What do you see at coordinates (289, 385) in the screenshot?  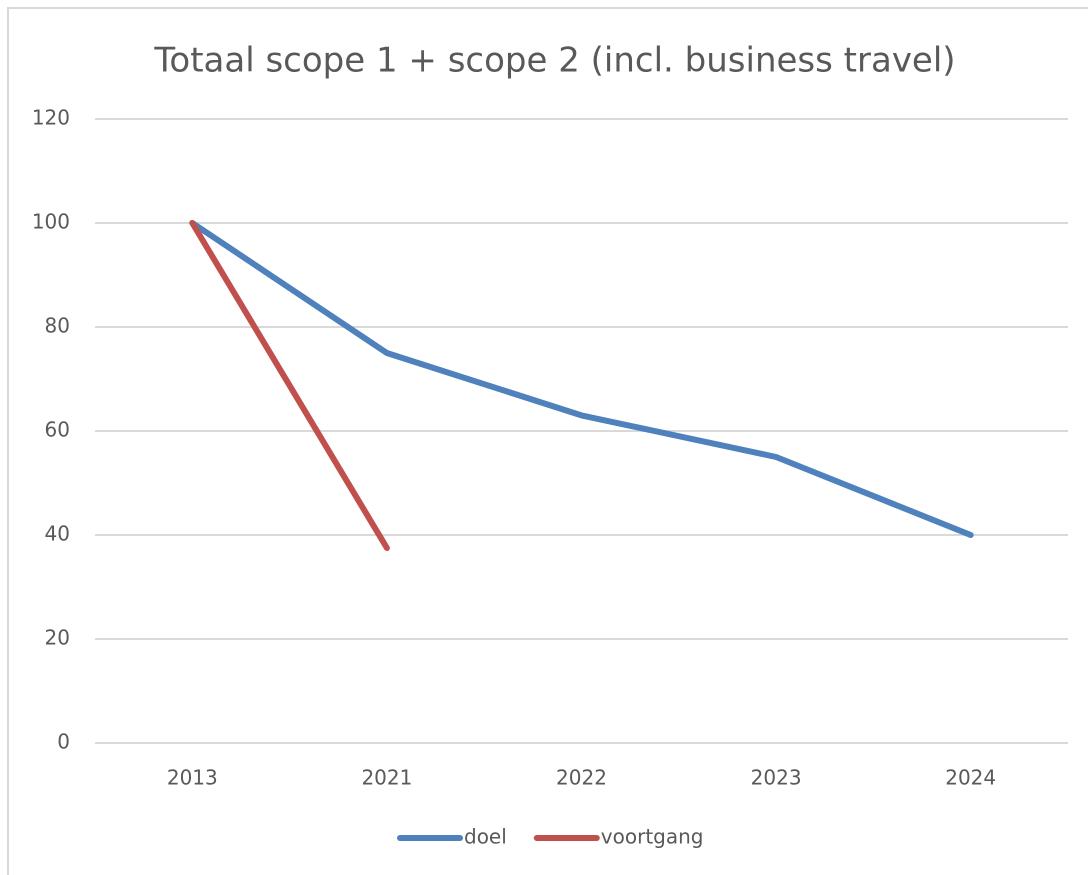 I see `data-line` at bounding box center [289, 385].